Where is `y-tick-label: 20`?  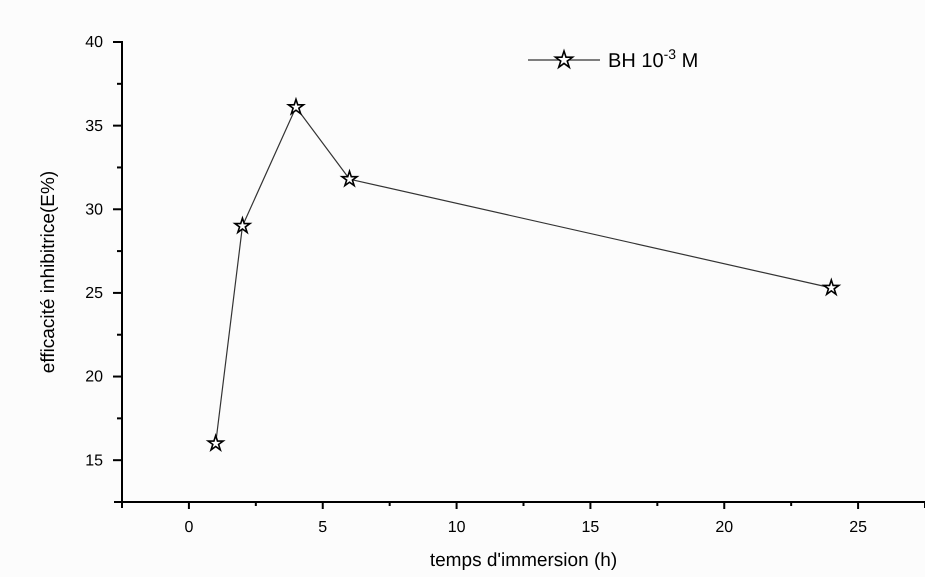 y-tick-label: 20 is located at coordinates (94, 377).